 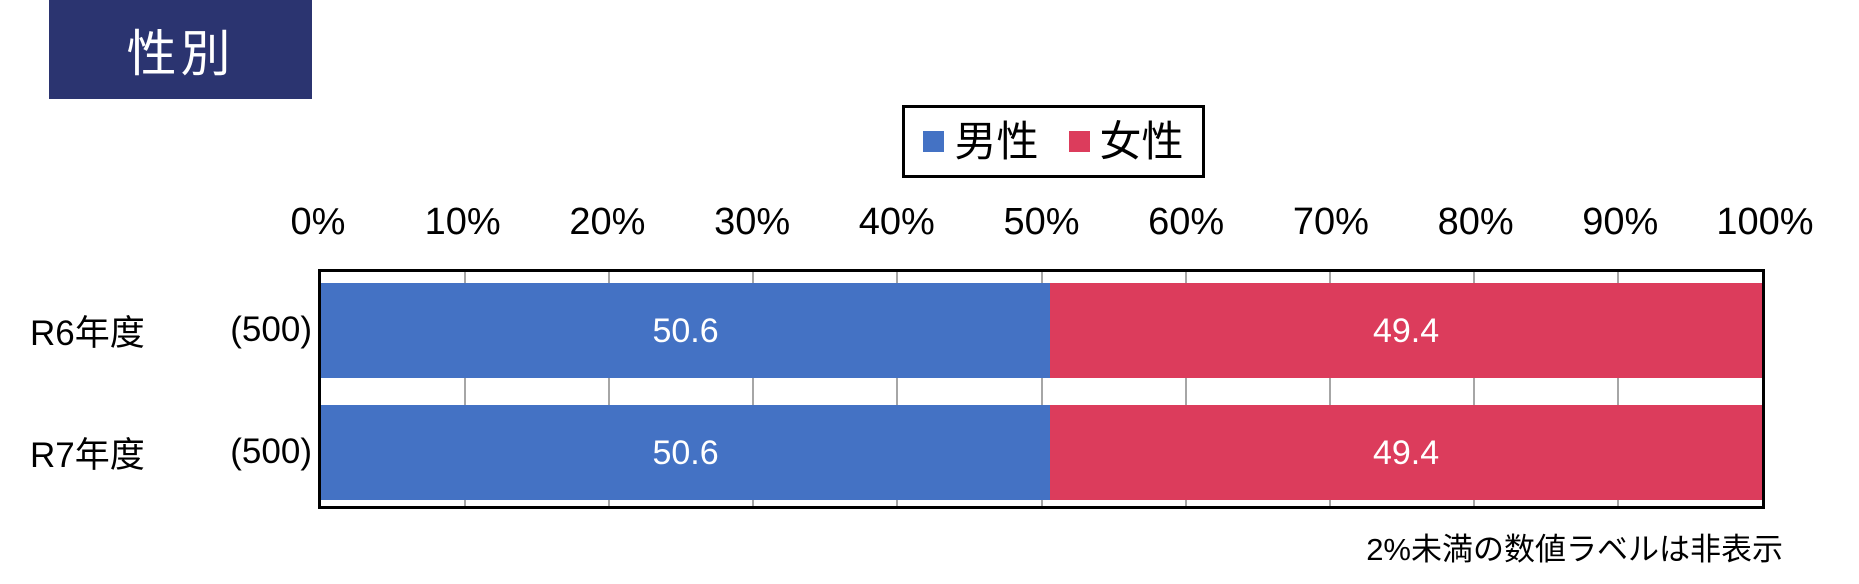 I want to click on x-axis-tick-label: 50%, so click(x=1041, y=222).